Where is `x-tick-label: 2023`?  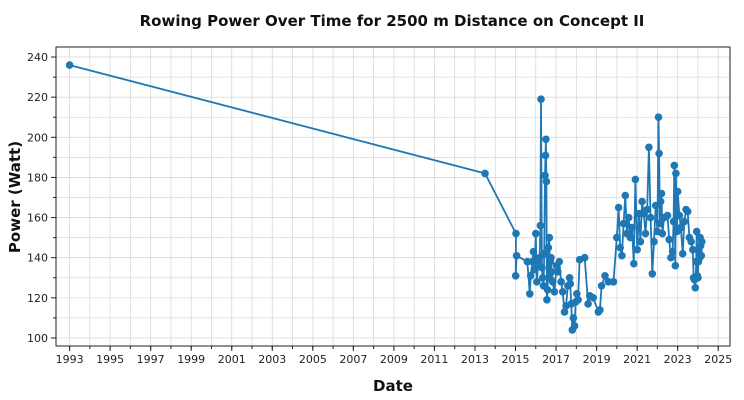 x-tick-label: 2023 is located at coordinates (678, 359).